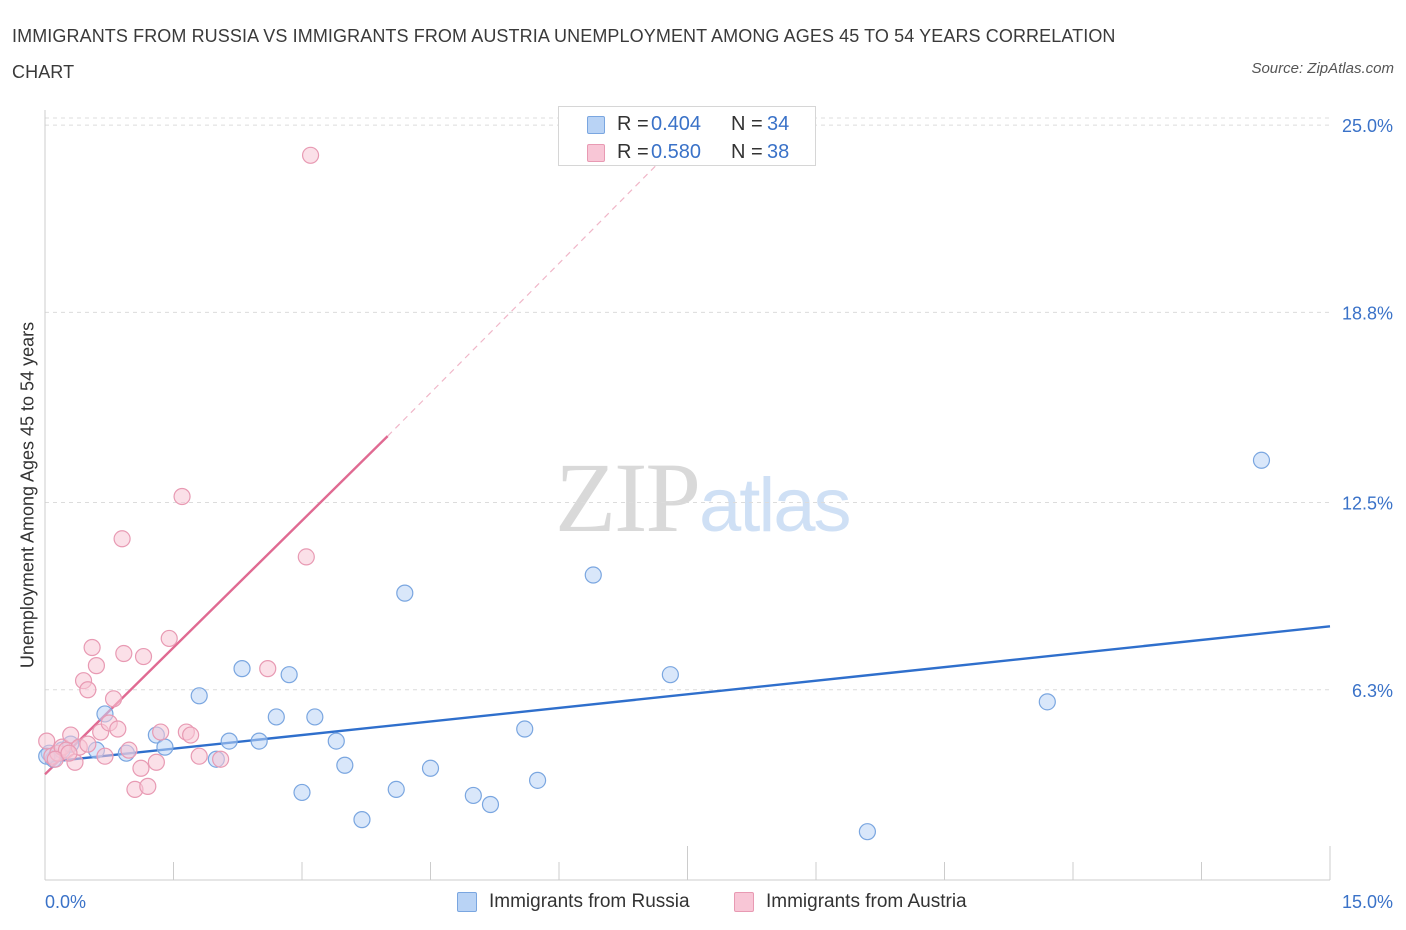 This screenshot has height=930, width=1406. I want to click on legend-row-russia: R = 0.404 N = 34, so click(687, 124).